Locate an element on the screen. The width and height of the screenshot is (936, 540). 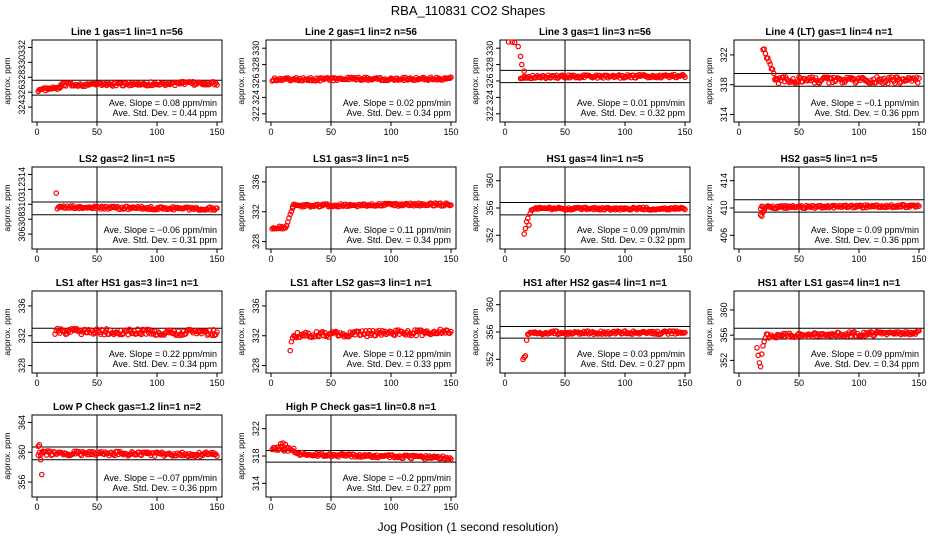
y-tick-label: 312 is located at coordinates (22, 189).